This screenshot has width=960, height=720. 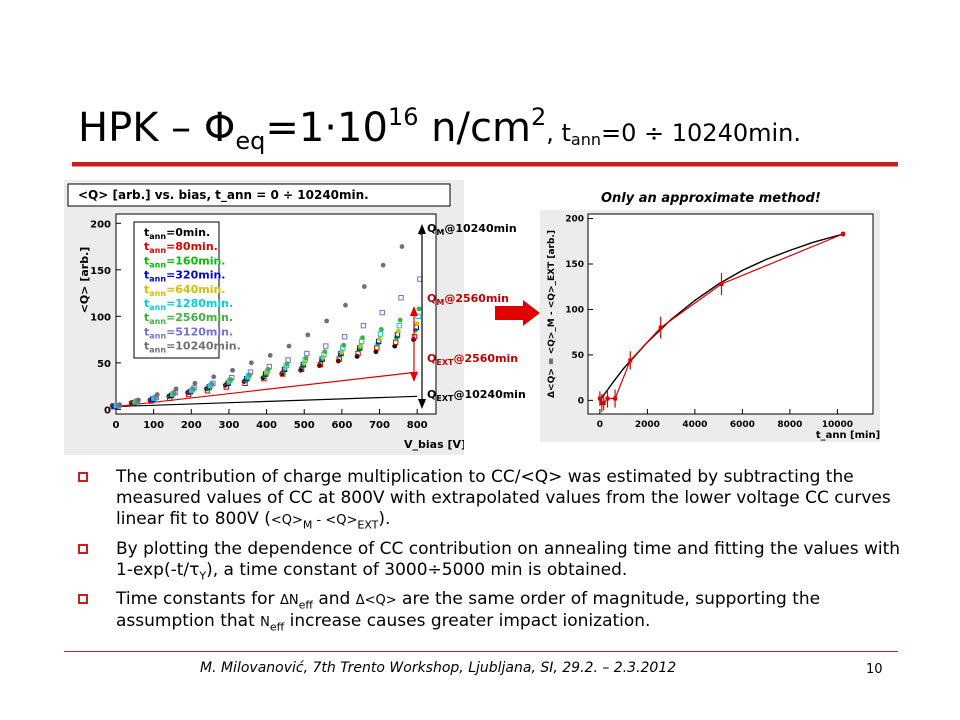 I want to click on left-xtick-label: 500, so click(x=304, y=425).